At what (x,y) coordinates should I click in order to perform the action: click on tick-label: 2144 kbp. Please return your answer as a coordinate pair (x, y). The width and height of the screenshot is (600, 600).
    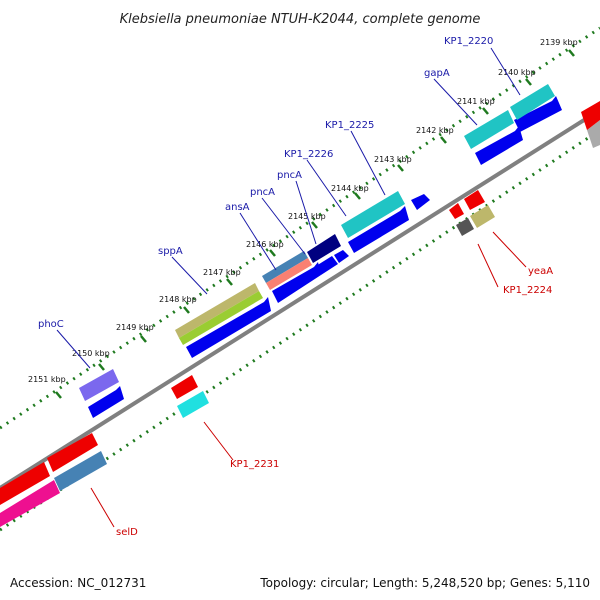
    Looking at the image, I should click on (350, 188).